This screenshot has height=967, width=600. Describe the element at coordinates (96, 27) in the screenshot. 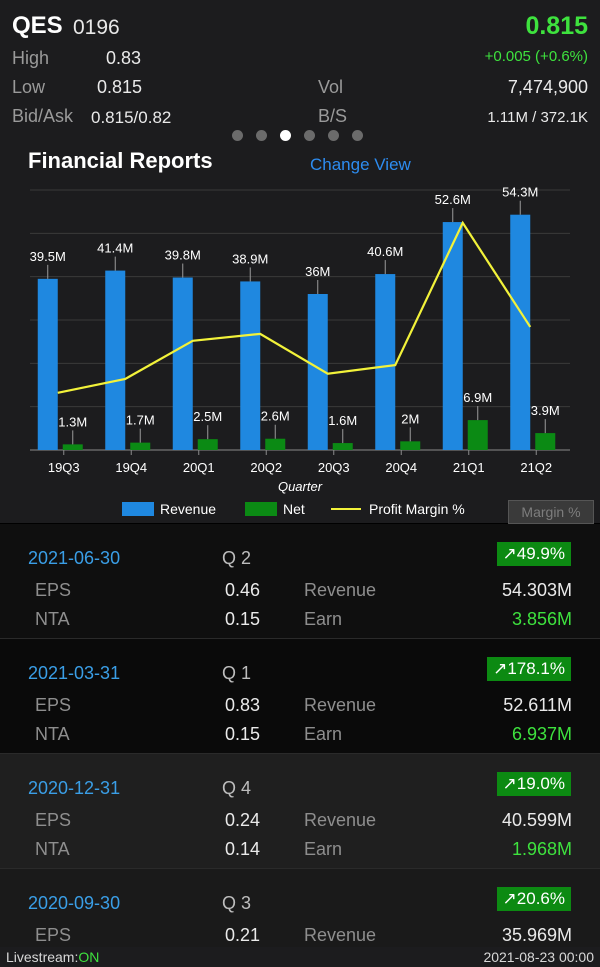

I see `stock-code: 0196` at that location.